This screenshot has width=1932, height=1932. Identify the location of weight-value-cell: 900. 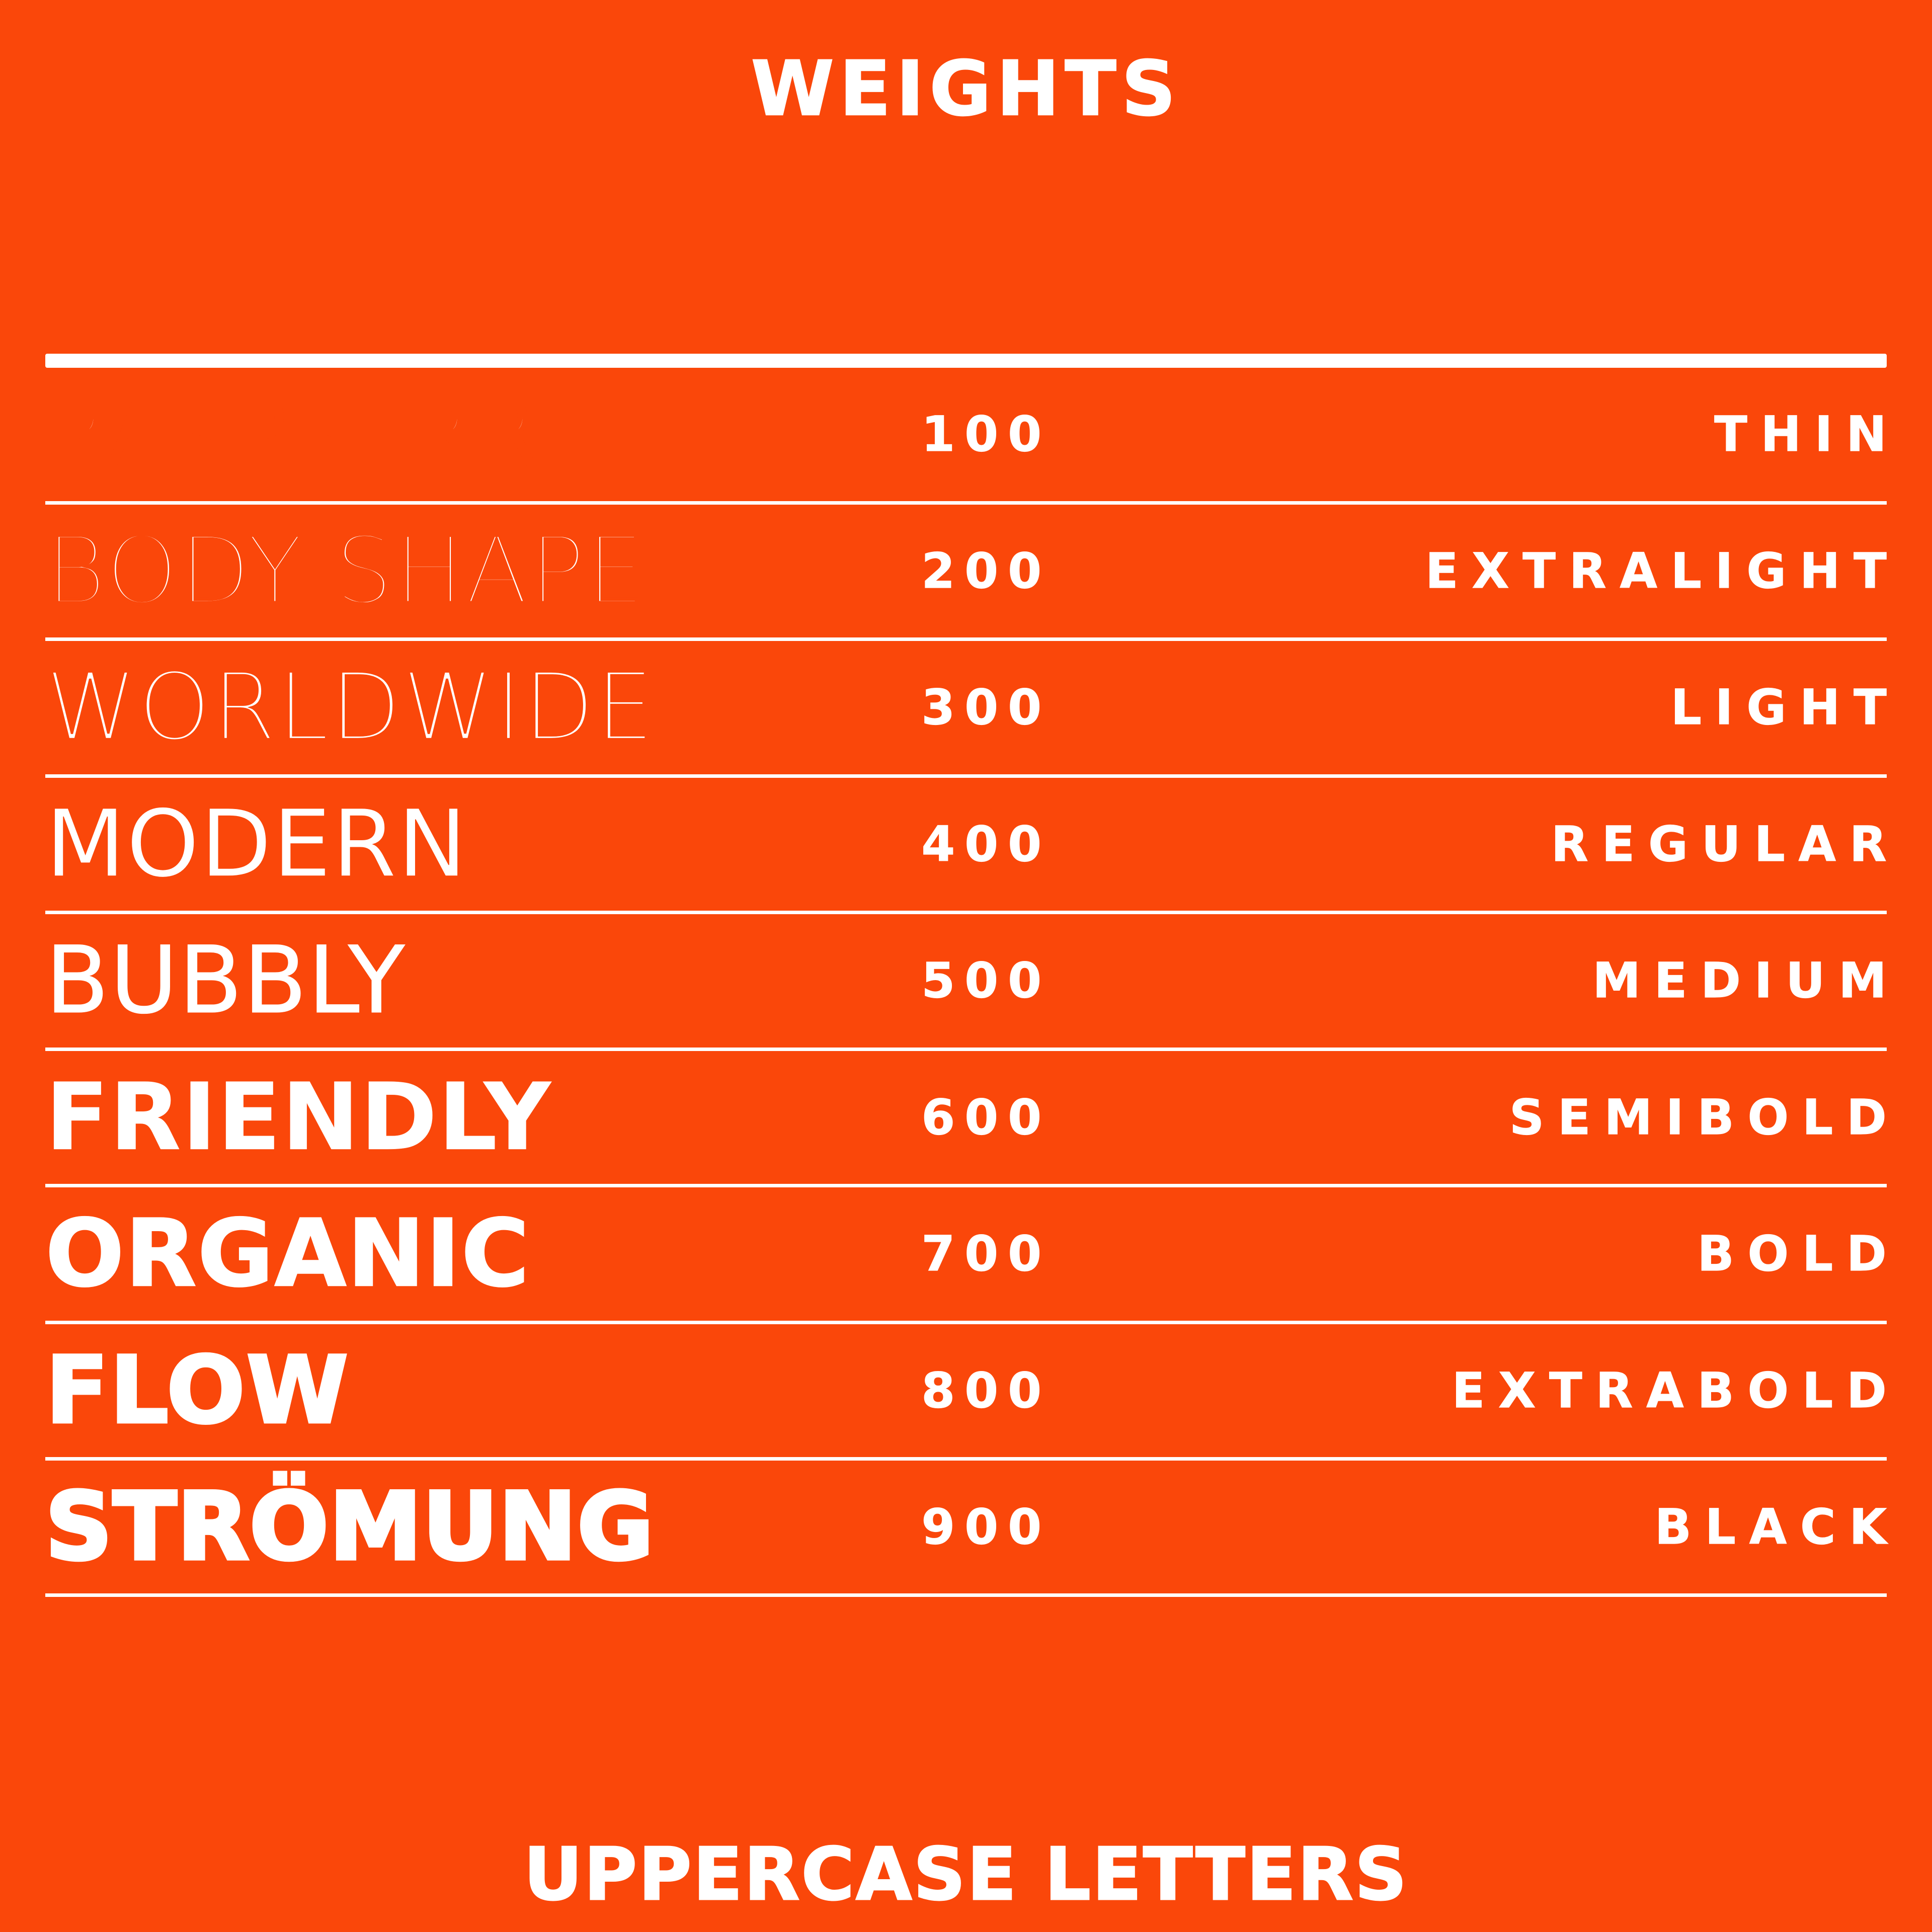
(981, 1527).